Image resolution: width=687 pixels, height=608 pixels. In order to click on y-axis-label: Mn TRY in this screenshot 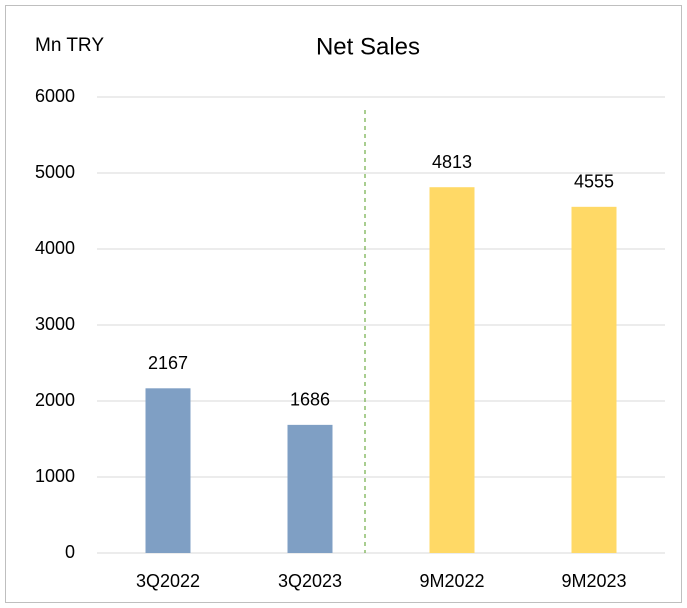, I will do `click(69, 45)`.